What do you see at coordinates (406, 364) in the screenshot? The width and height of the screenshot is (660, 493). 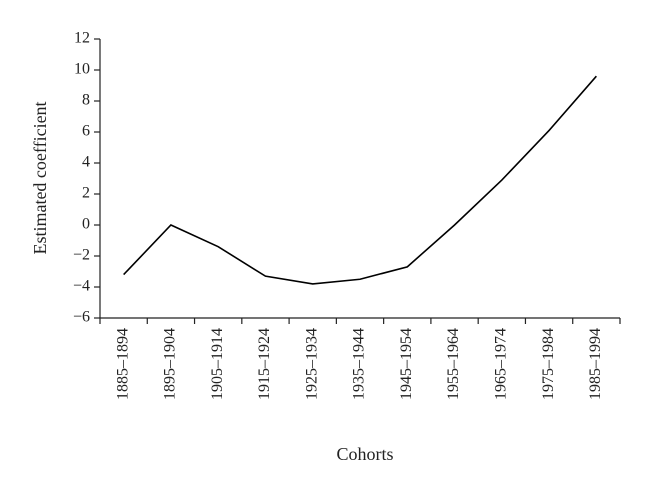 I see `x-tick-label: 1945–1954` at bounding box center [406, 364].